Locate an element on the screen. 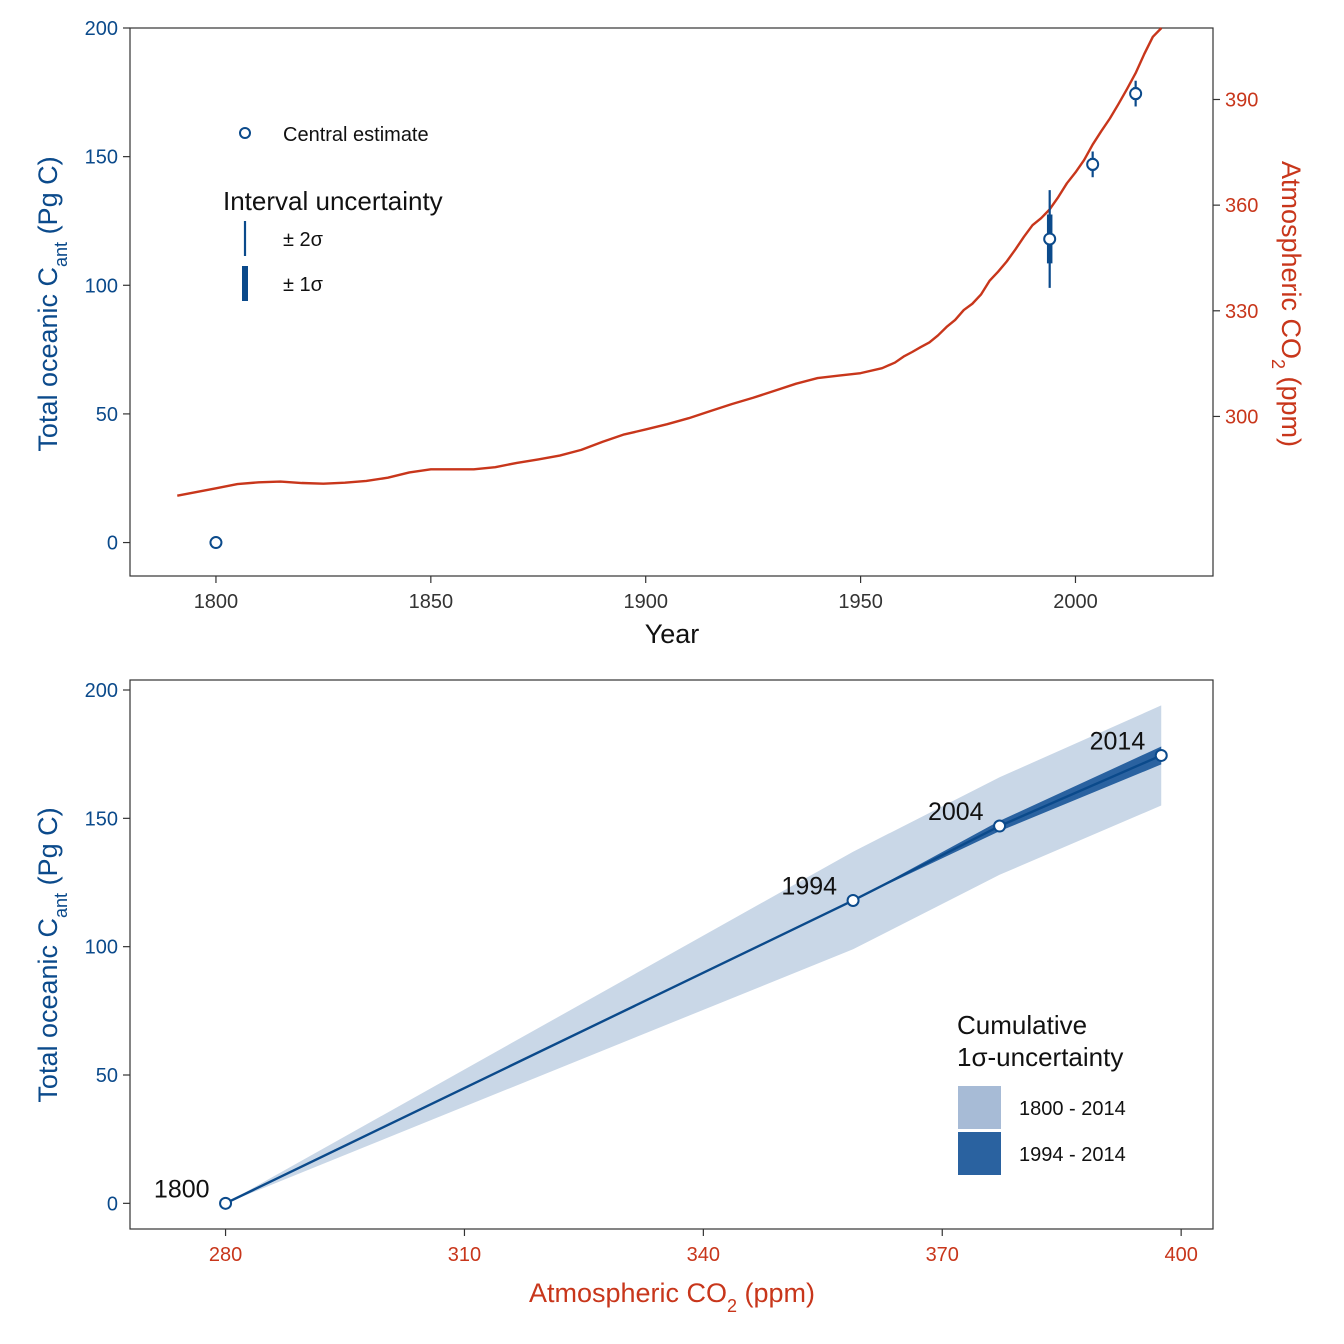  bottom-y-axis: 0 50 100 150 200 is located at coordinates (107, 947).